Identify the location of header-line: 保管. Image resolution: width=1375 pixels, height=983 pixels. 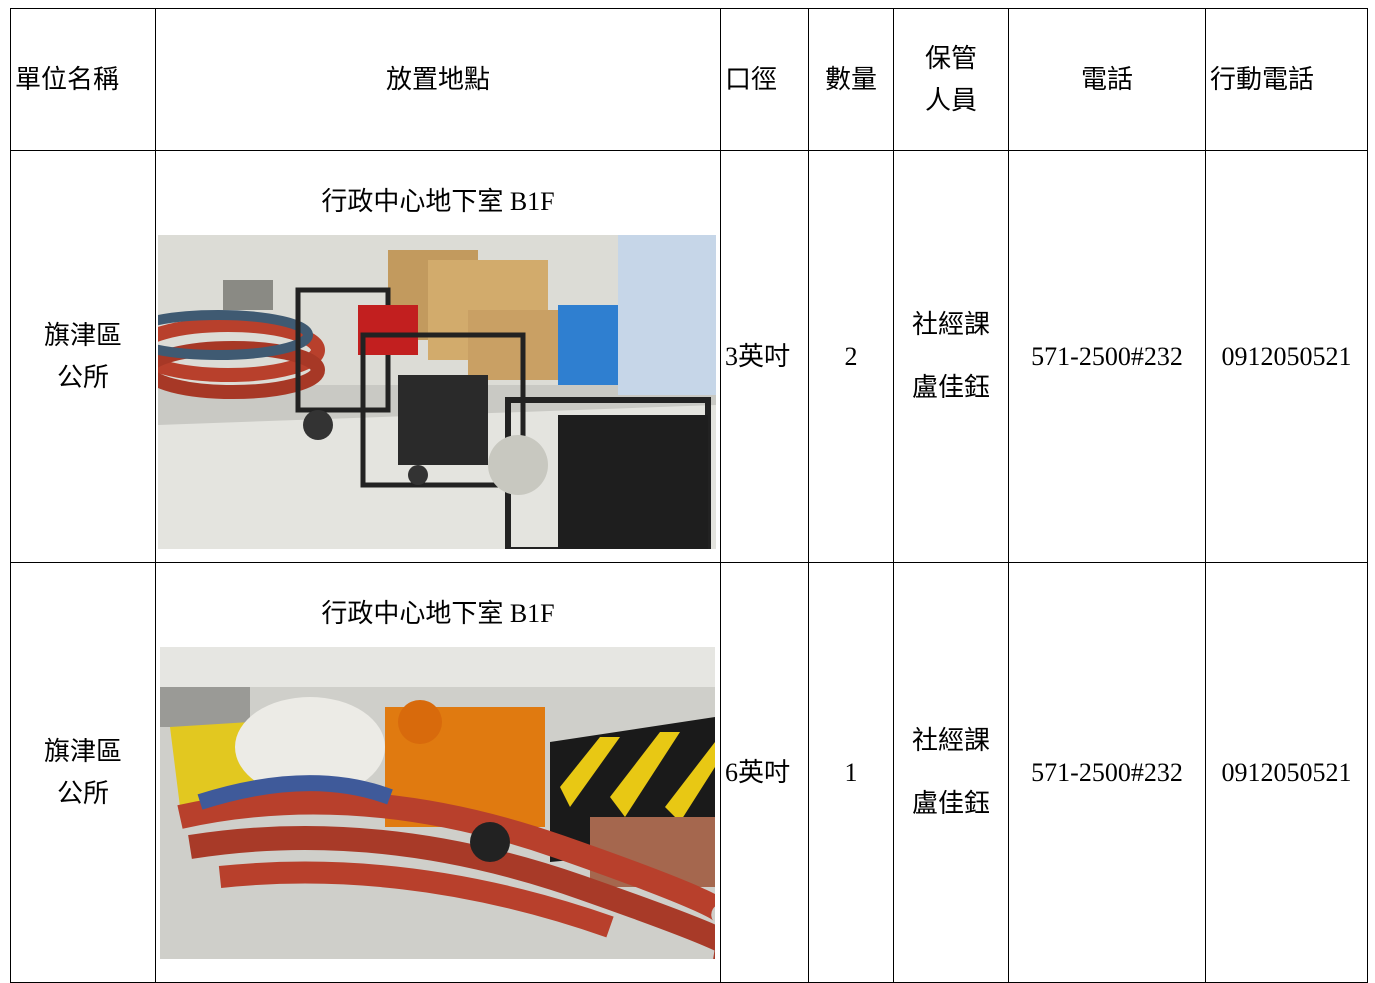
(950, 58).